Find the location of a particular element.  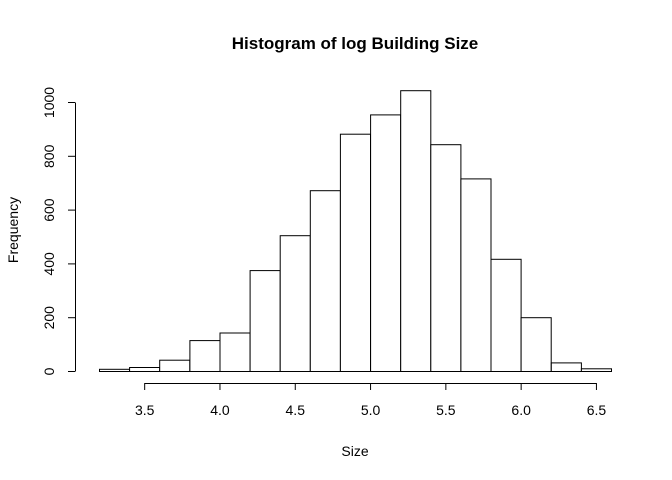

y-axis: 0 200 400 600 800 1000 is located at coordinates (58, 231).